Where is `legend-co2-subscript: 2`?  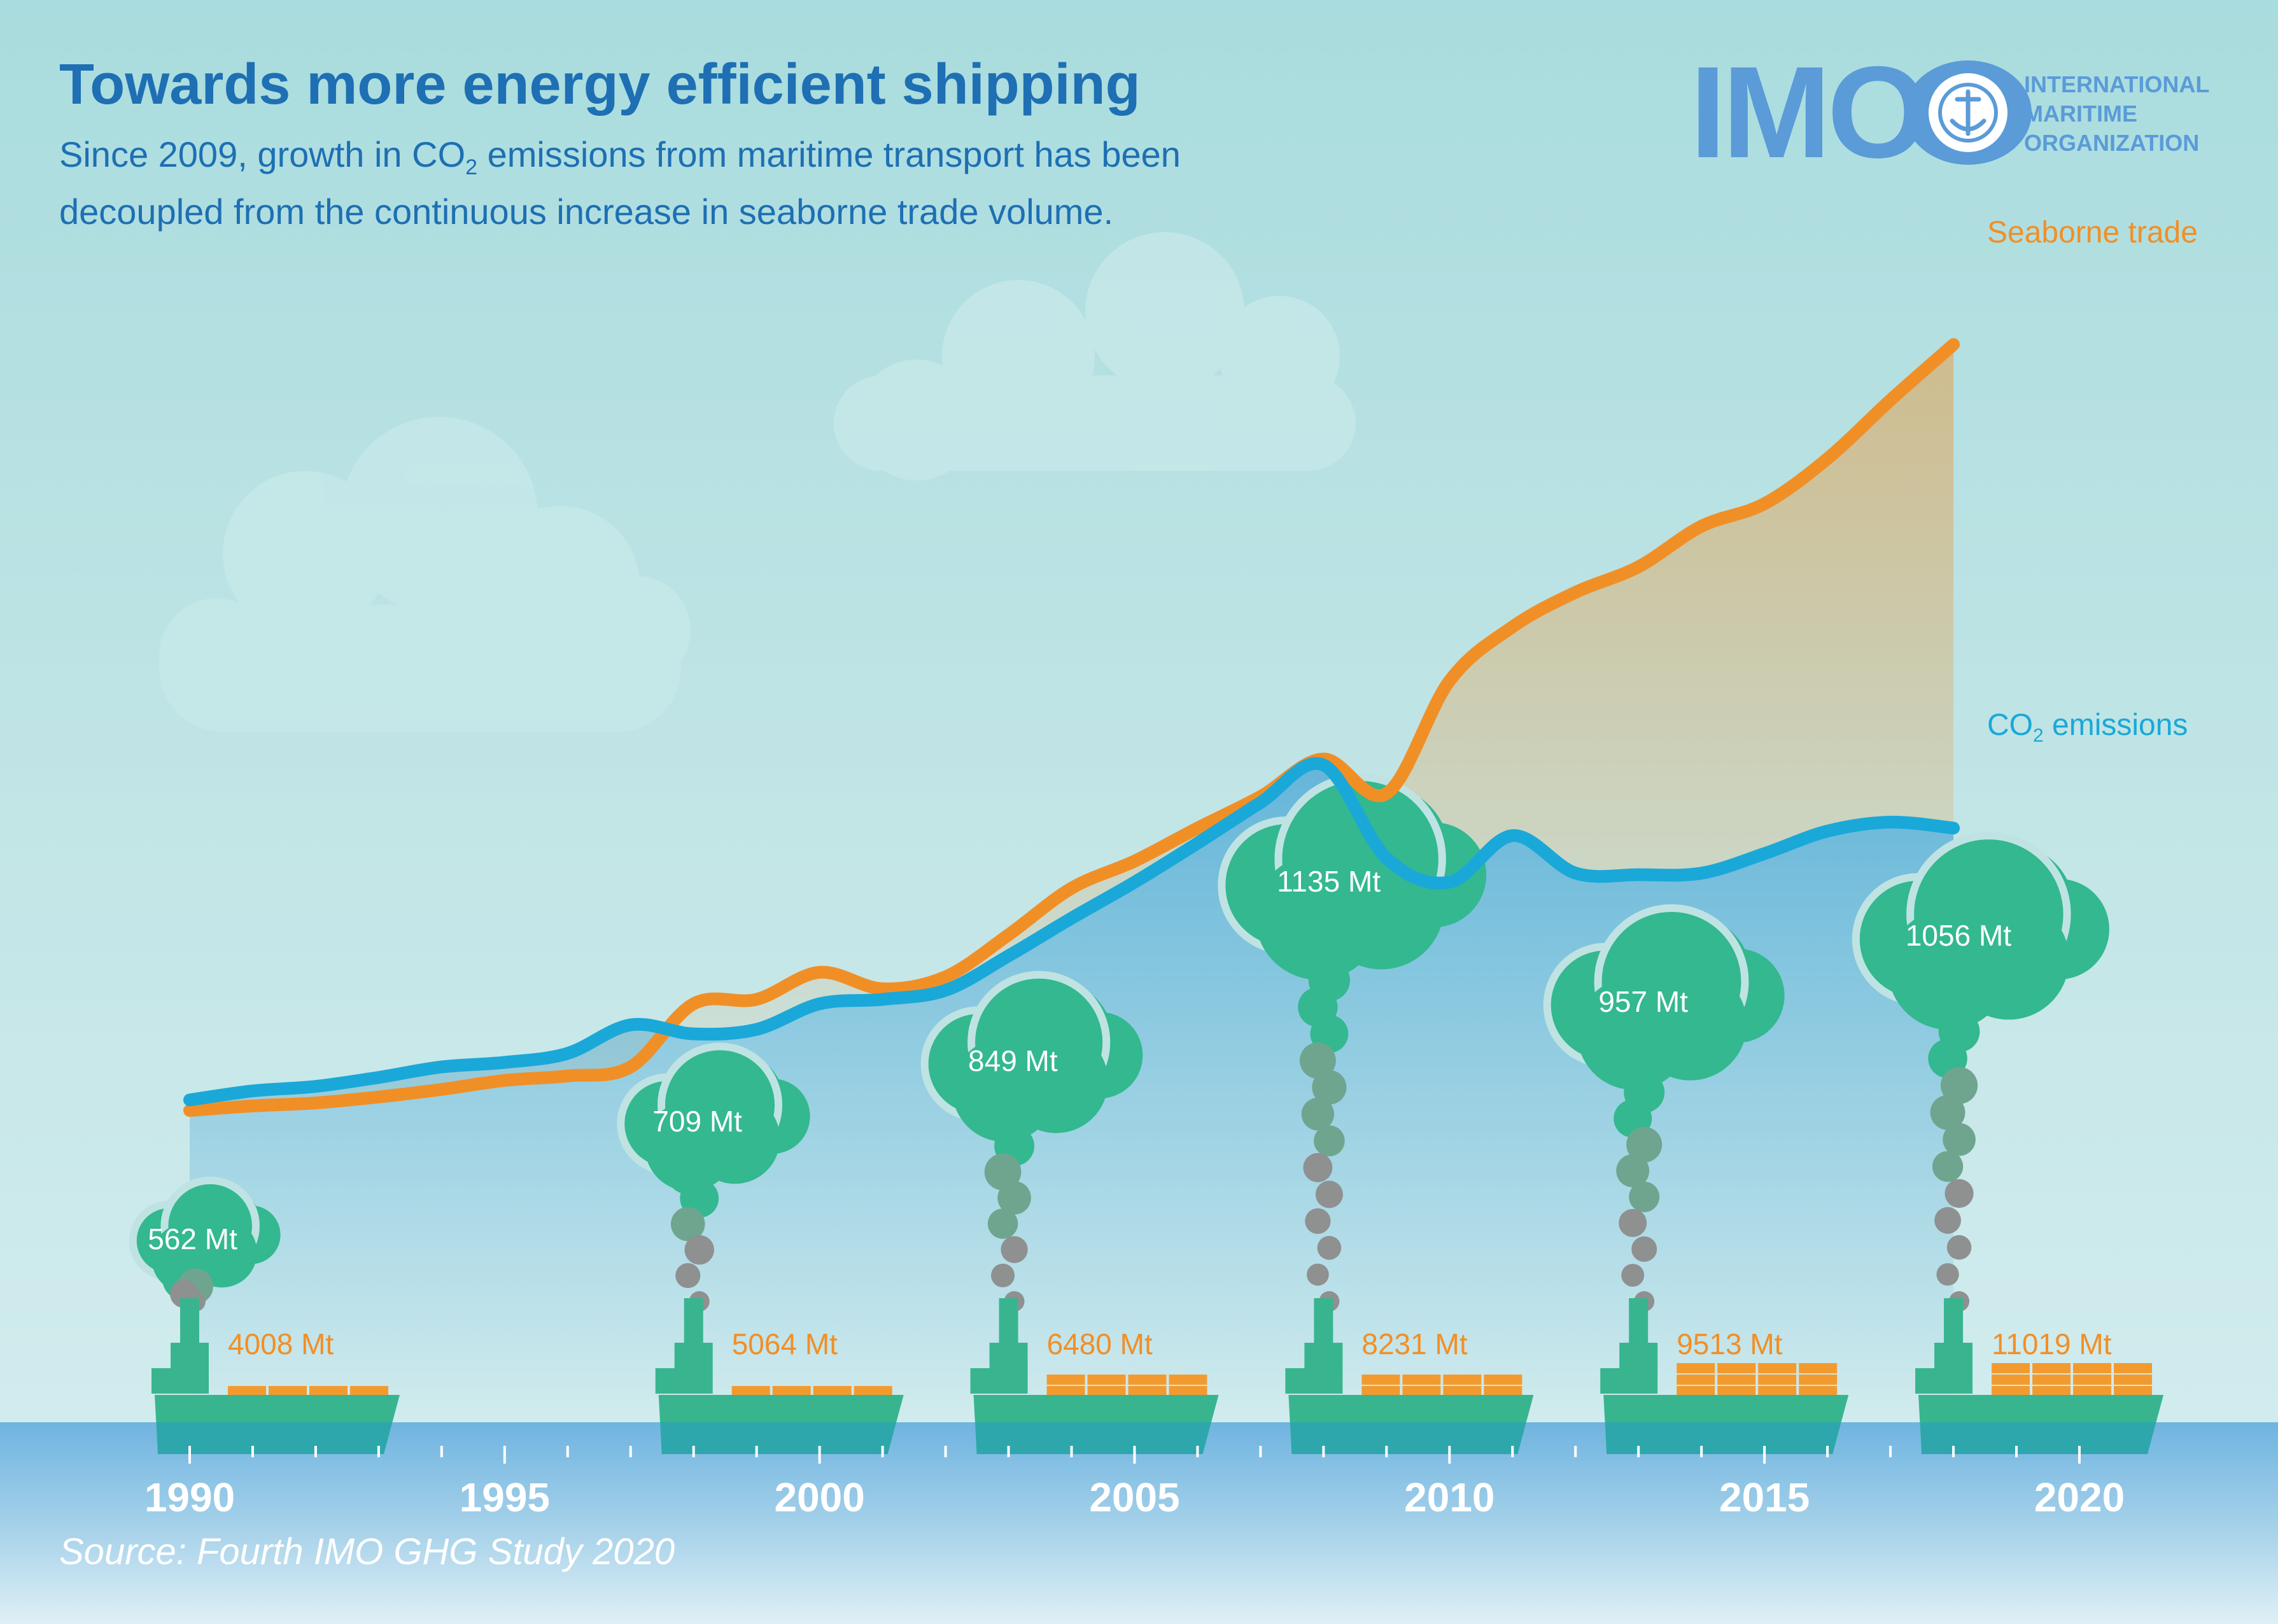
legend-co2-subscript: 2 is located at coordinates (2038, 735).